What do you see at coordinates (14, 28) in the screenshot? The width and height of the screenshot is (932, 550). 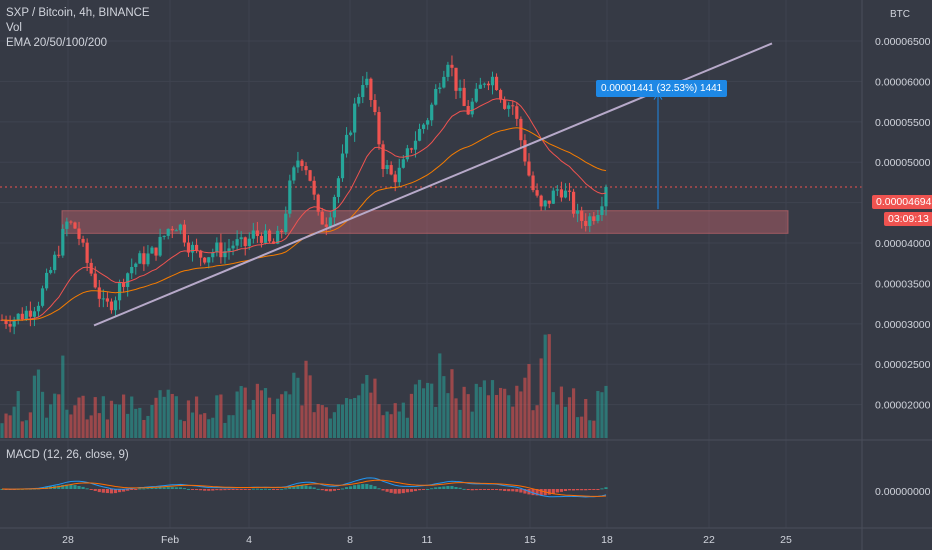 I see `vol-legend: Vol` at bounding box center [14, 28].